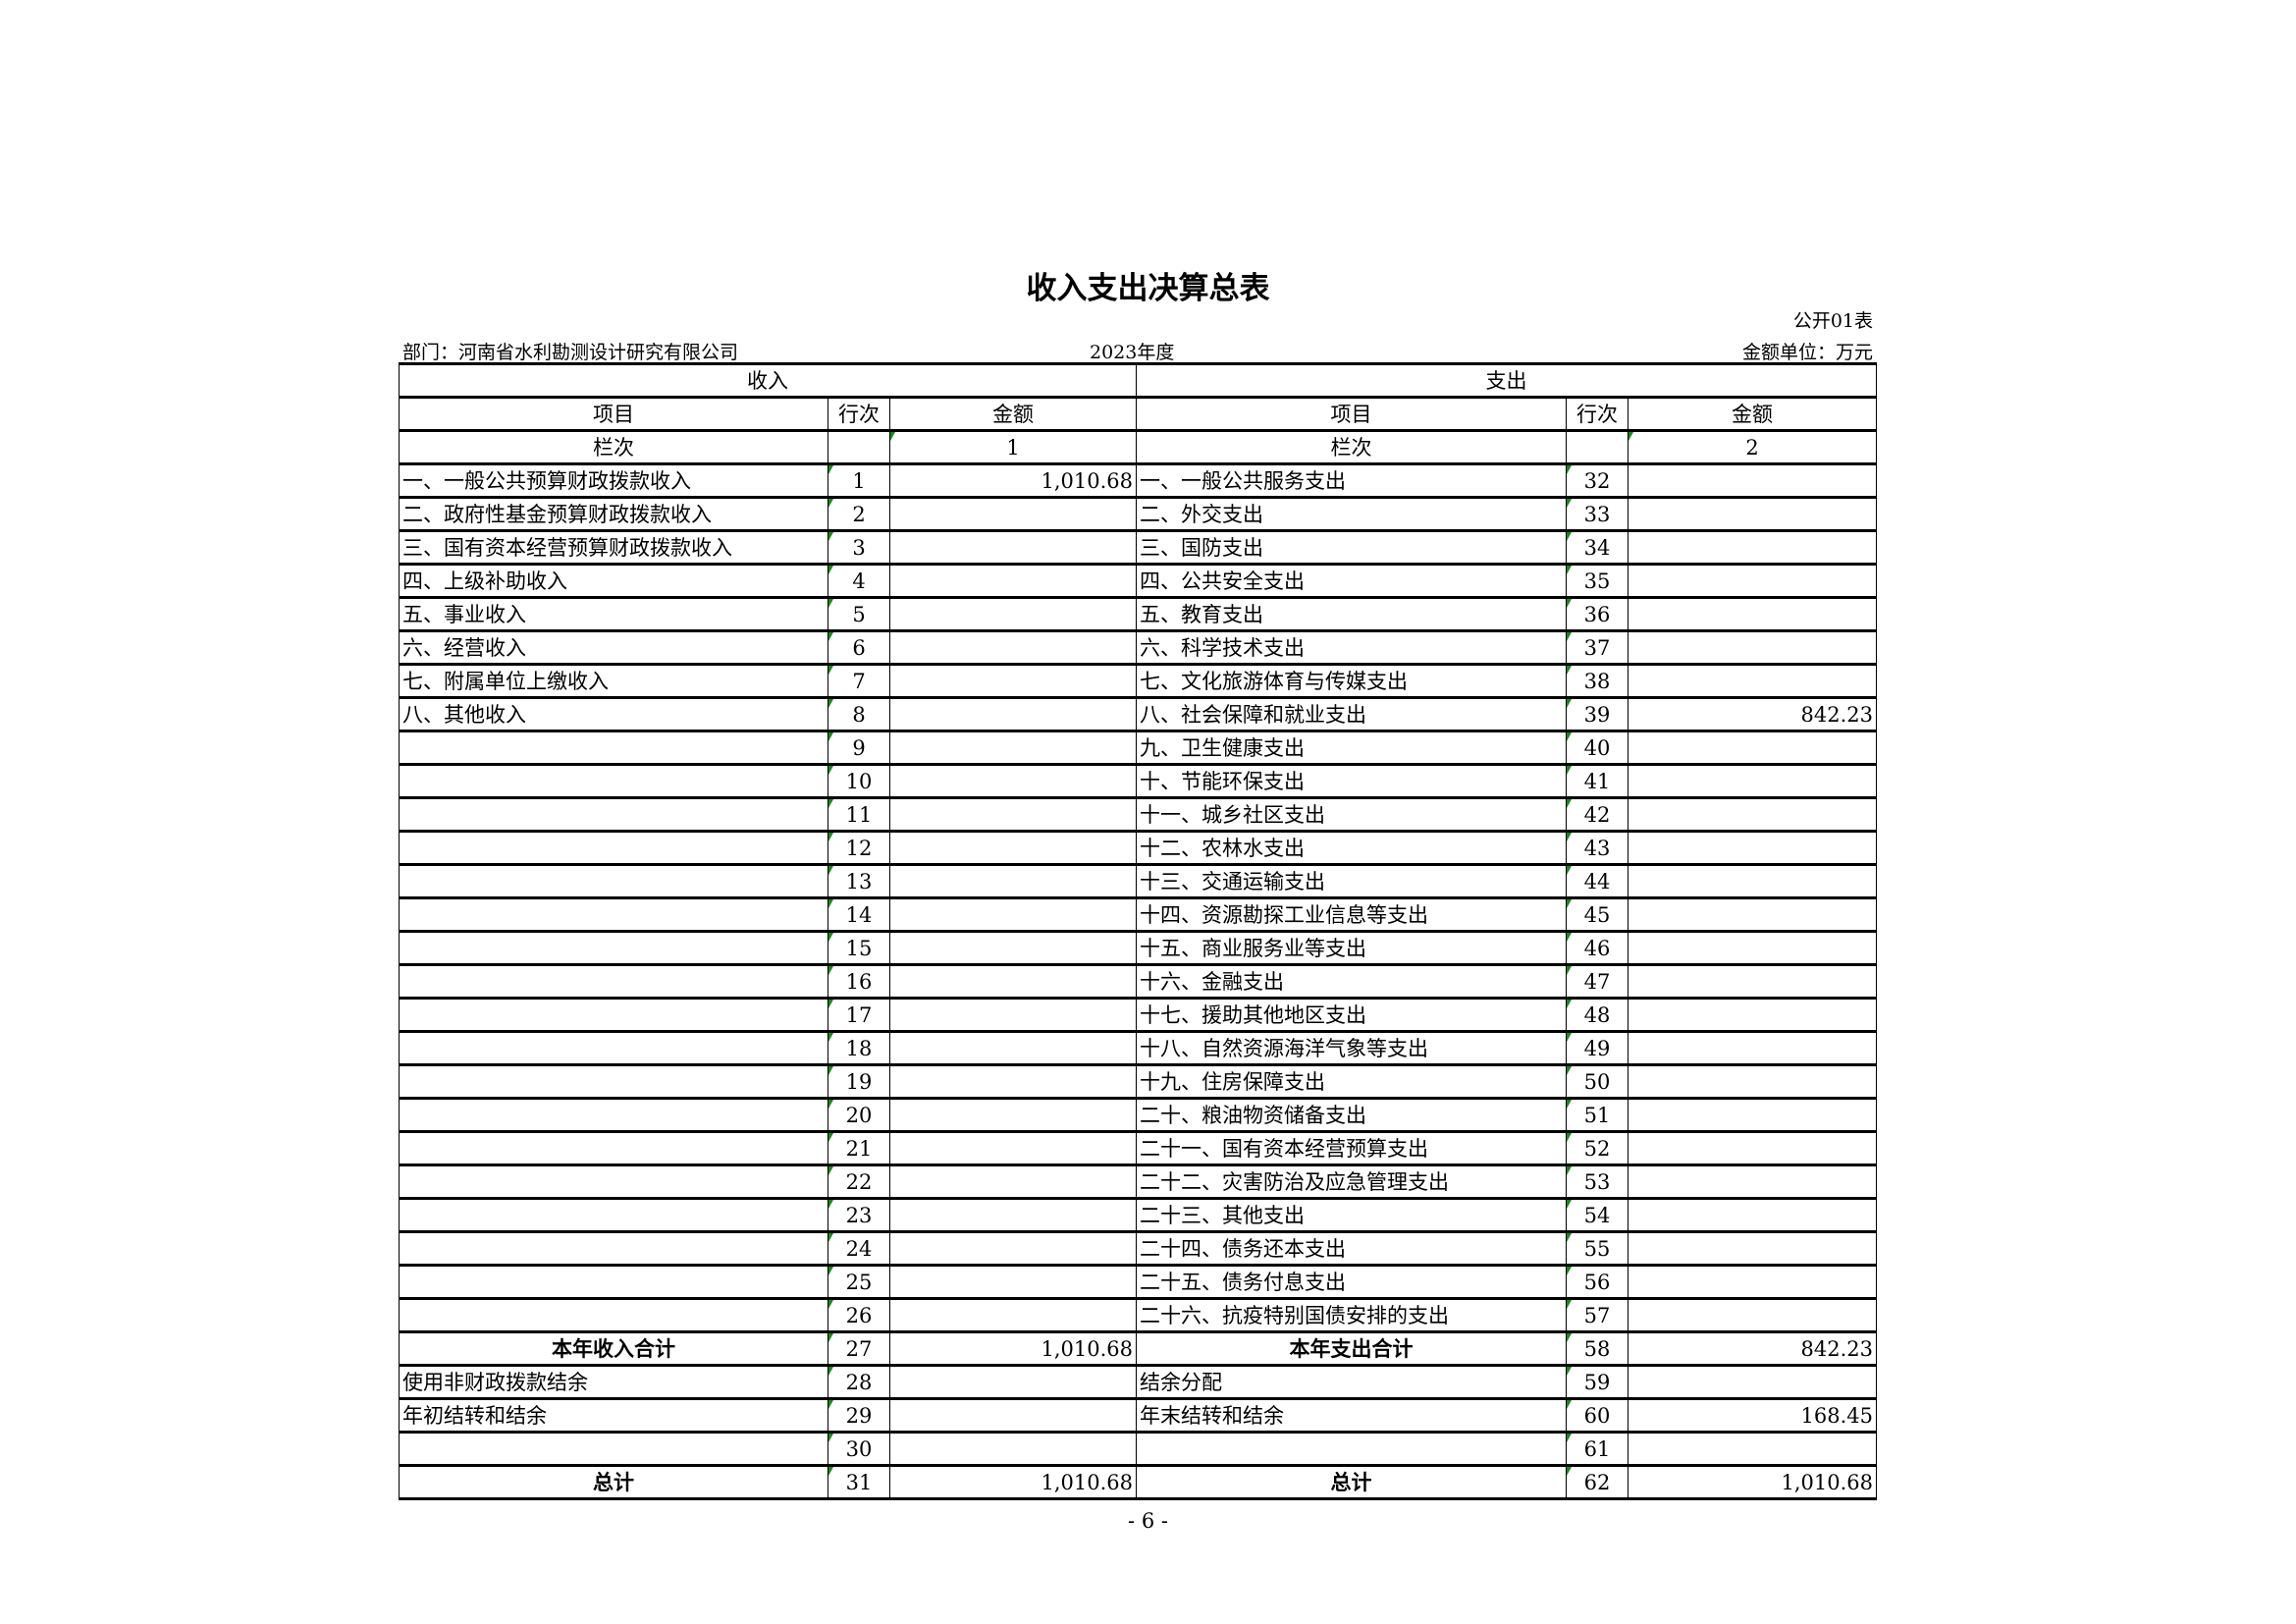 The width and height of the screenshot is (2296, 1624). I want to click on income-line-no: 22, so click(859, 1182).